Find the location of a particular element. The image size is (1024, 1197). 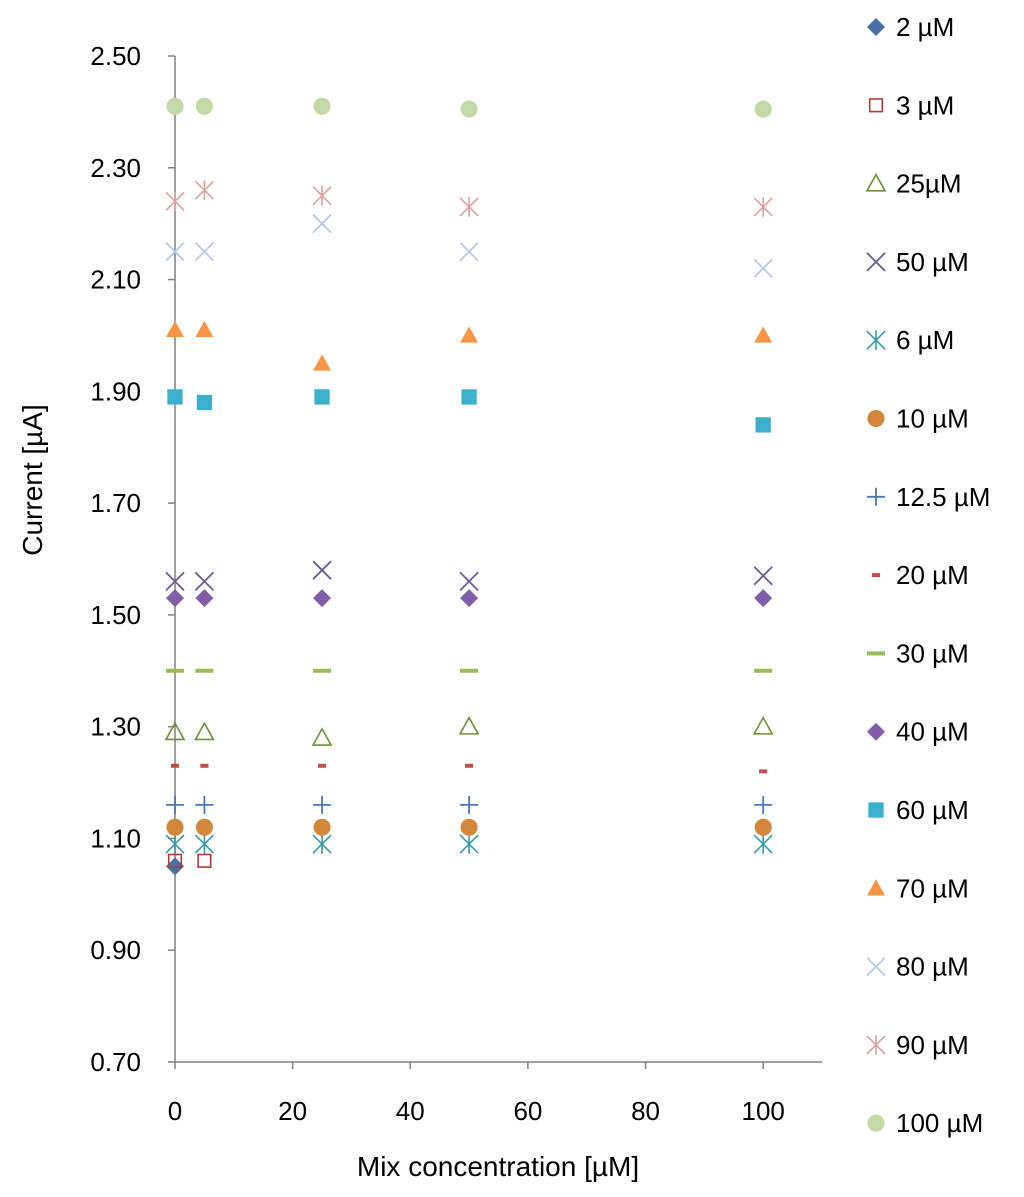

legend-label: 25µM is located at coordinates (929, 184).